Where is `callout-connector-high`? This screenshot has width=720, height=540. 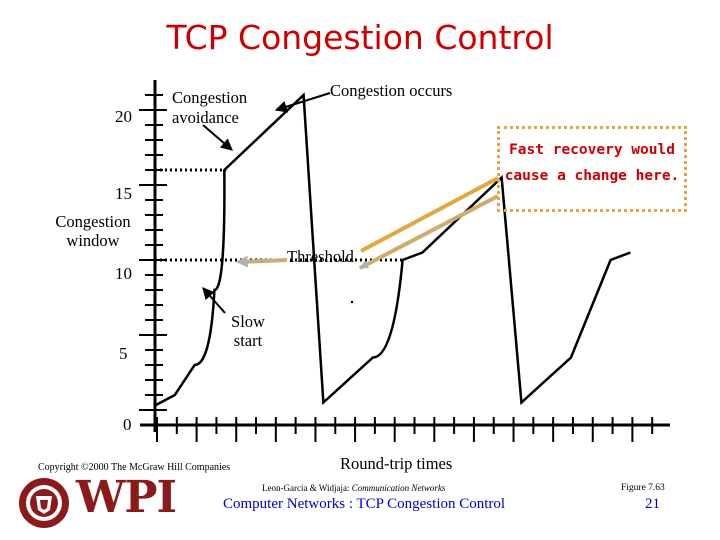
callout-connector-high is located at coordinates (429, 214).